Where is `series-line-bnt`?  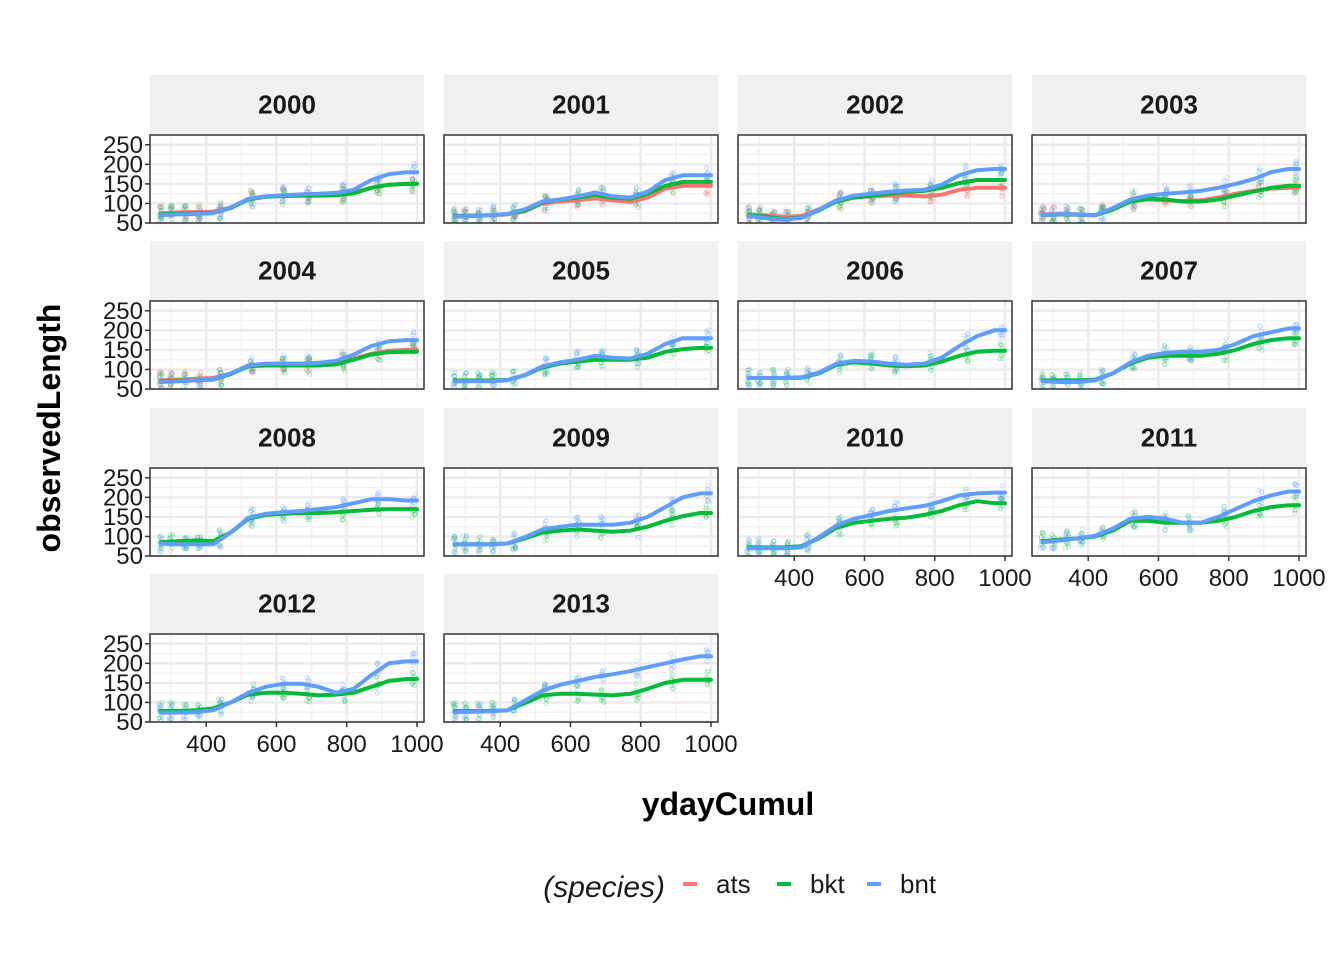
series-line-bnt is located at coordinates (582, 519).